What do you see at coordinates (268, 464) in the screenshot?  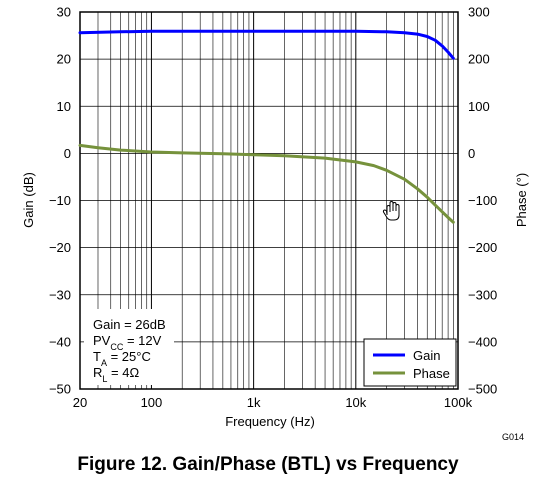 I see `figure-caption: Figure 12. Gain/Phase (BTL) vs Frequency` at bounding box center [268, 464].